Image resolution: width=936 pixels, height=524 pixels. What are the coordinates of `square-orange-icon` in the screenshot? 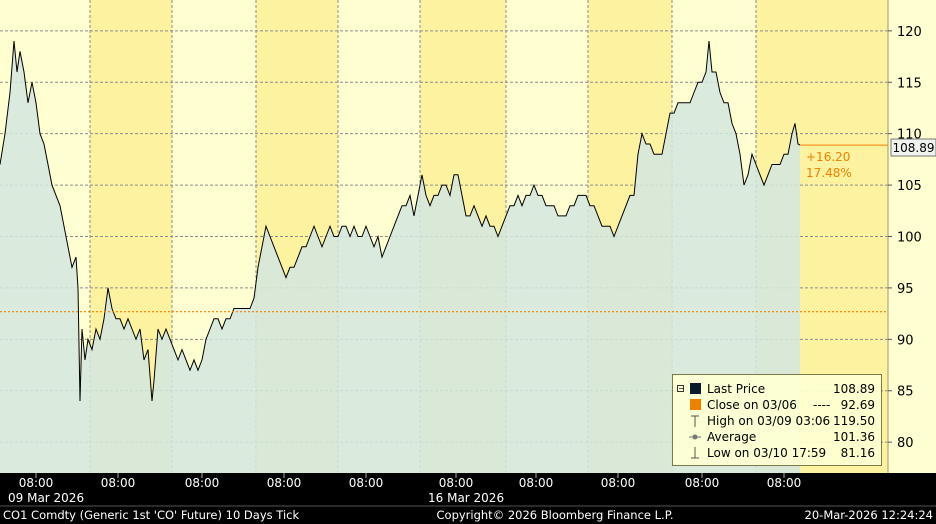 It's located at (695, 405).